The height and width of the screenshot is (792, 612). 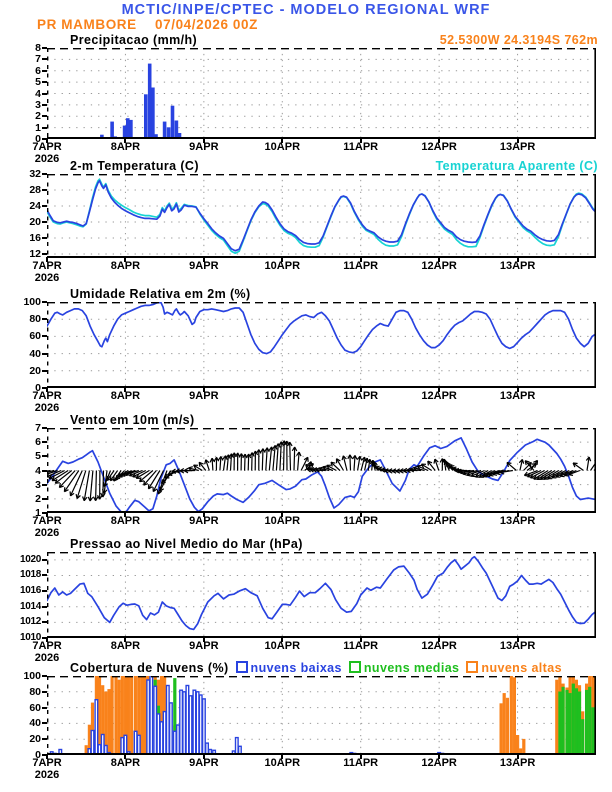 What do you see at coordinates (321, 93) in the screenshot?
I see `precipitation-plot-area` at bounding box center [321, 93].